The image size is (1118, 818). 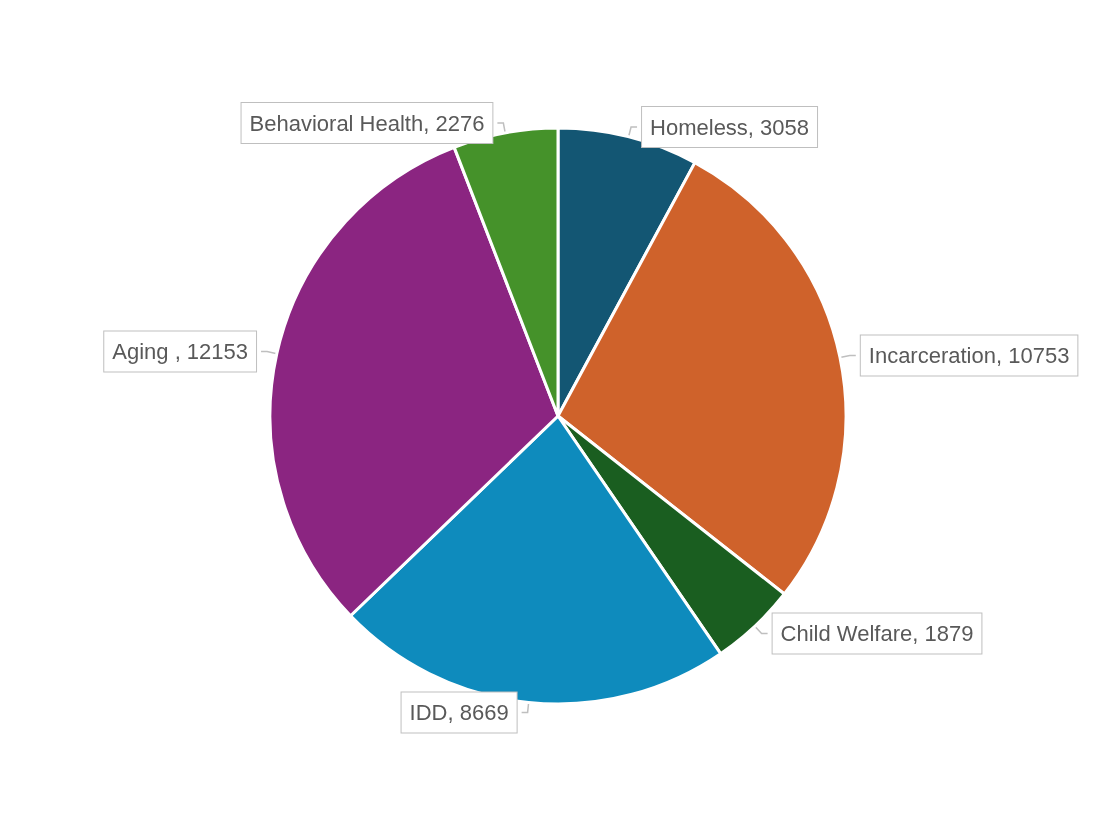 What do you see at coordinates (336, 123) in the screenshot?
I see `slice-label: Behavioral Health` at bounding box center [336, 123].